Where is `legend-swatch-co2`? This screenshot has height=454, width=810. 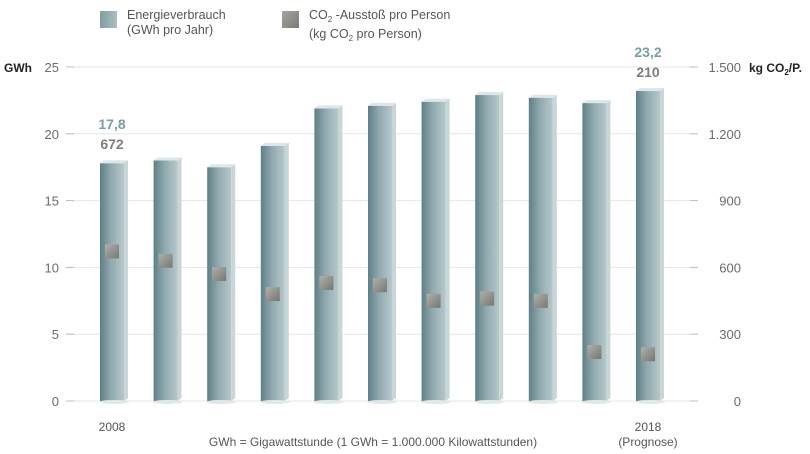
legend-swatch-co2 is located at coordinates (290, 19).